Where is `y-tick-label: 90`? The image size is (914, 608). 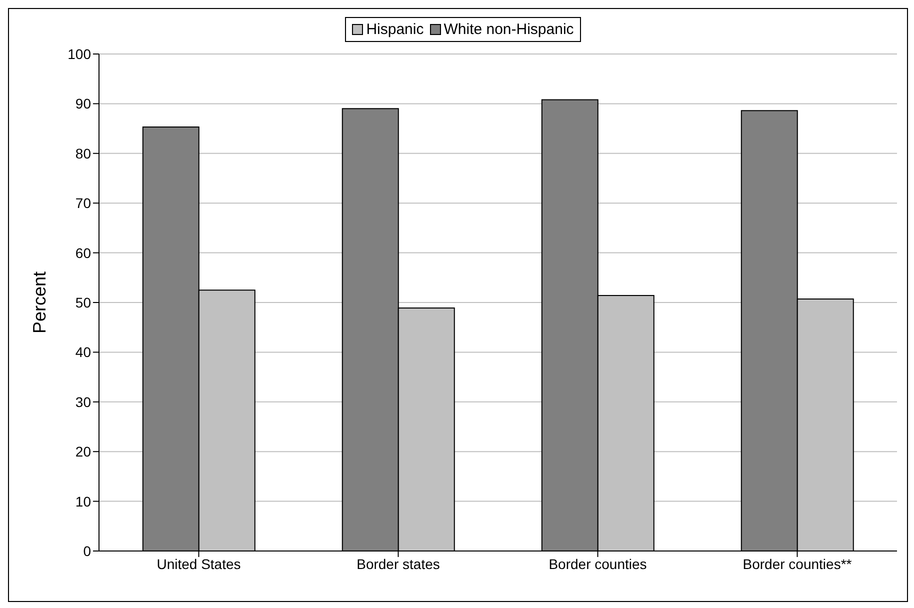 y-tick-label: 90 is located at coordinates (83, 104).